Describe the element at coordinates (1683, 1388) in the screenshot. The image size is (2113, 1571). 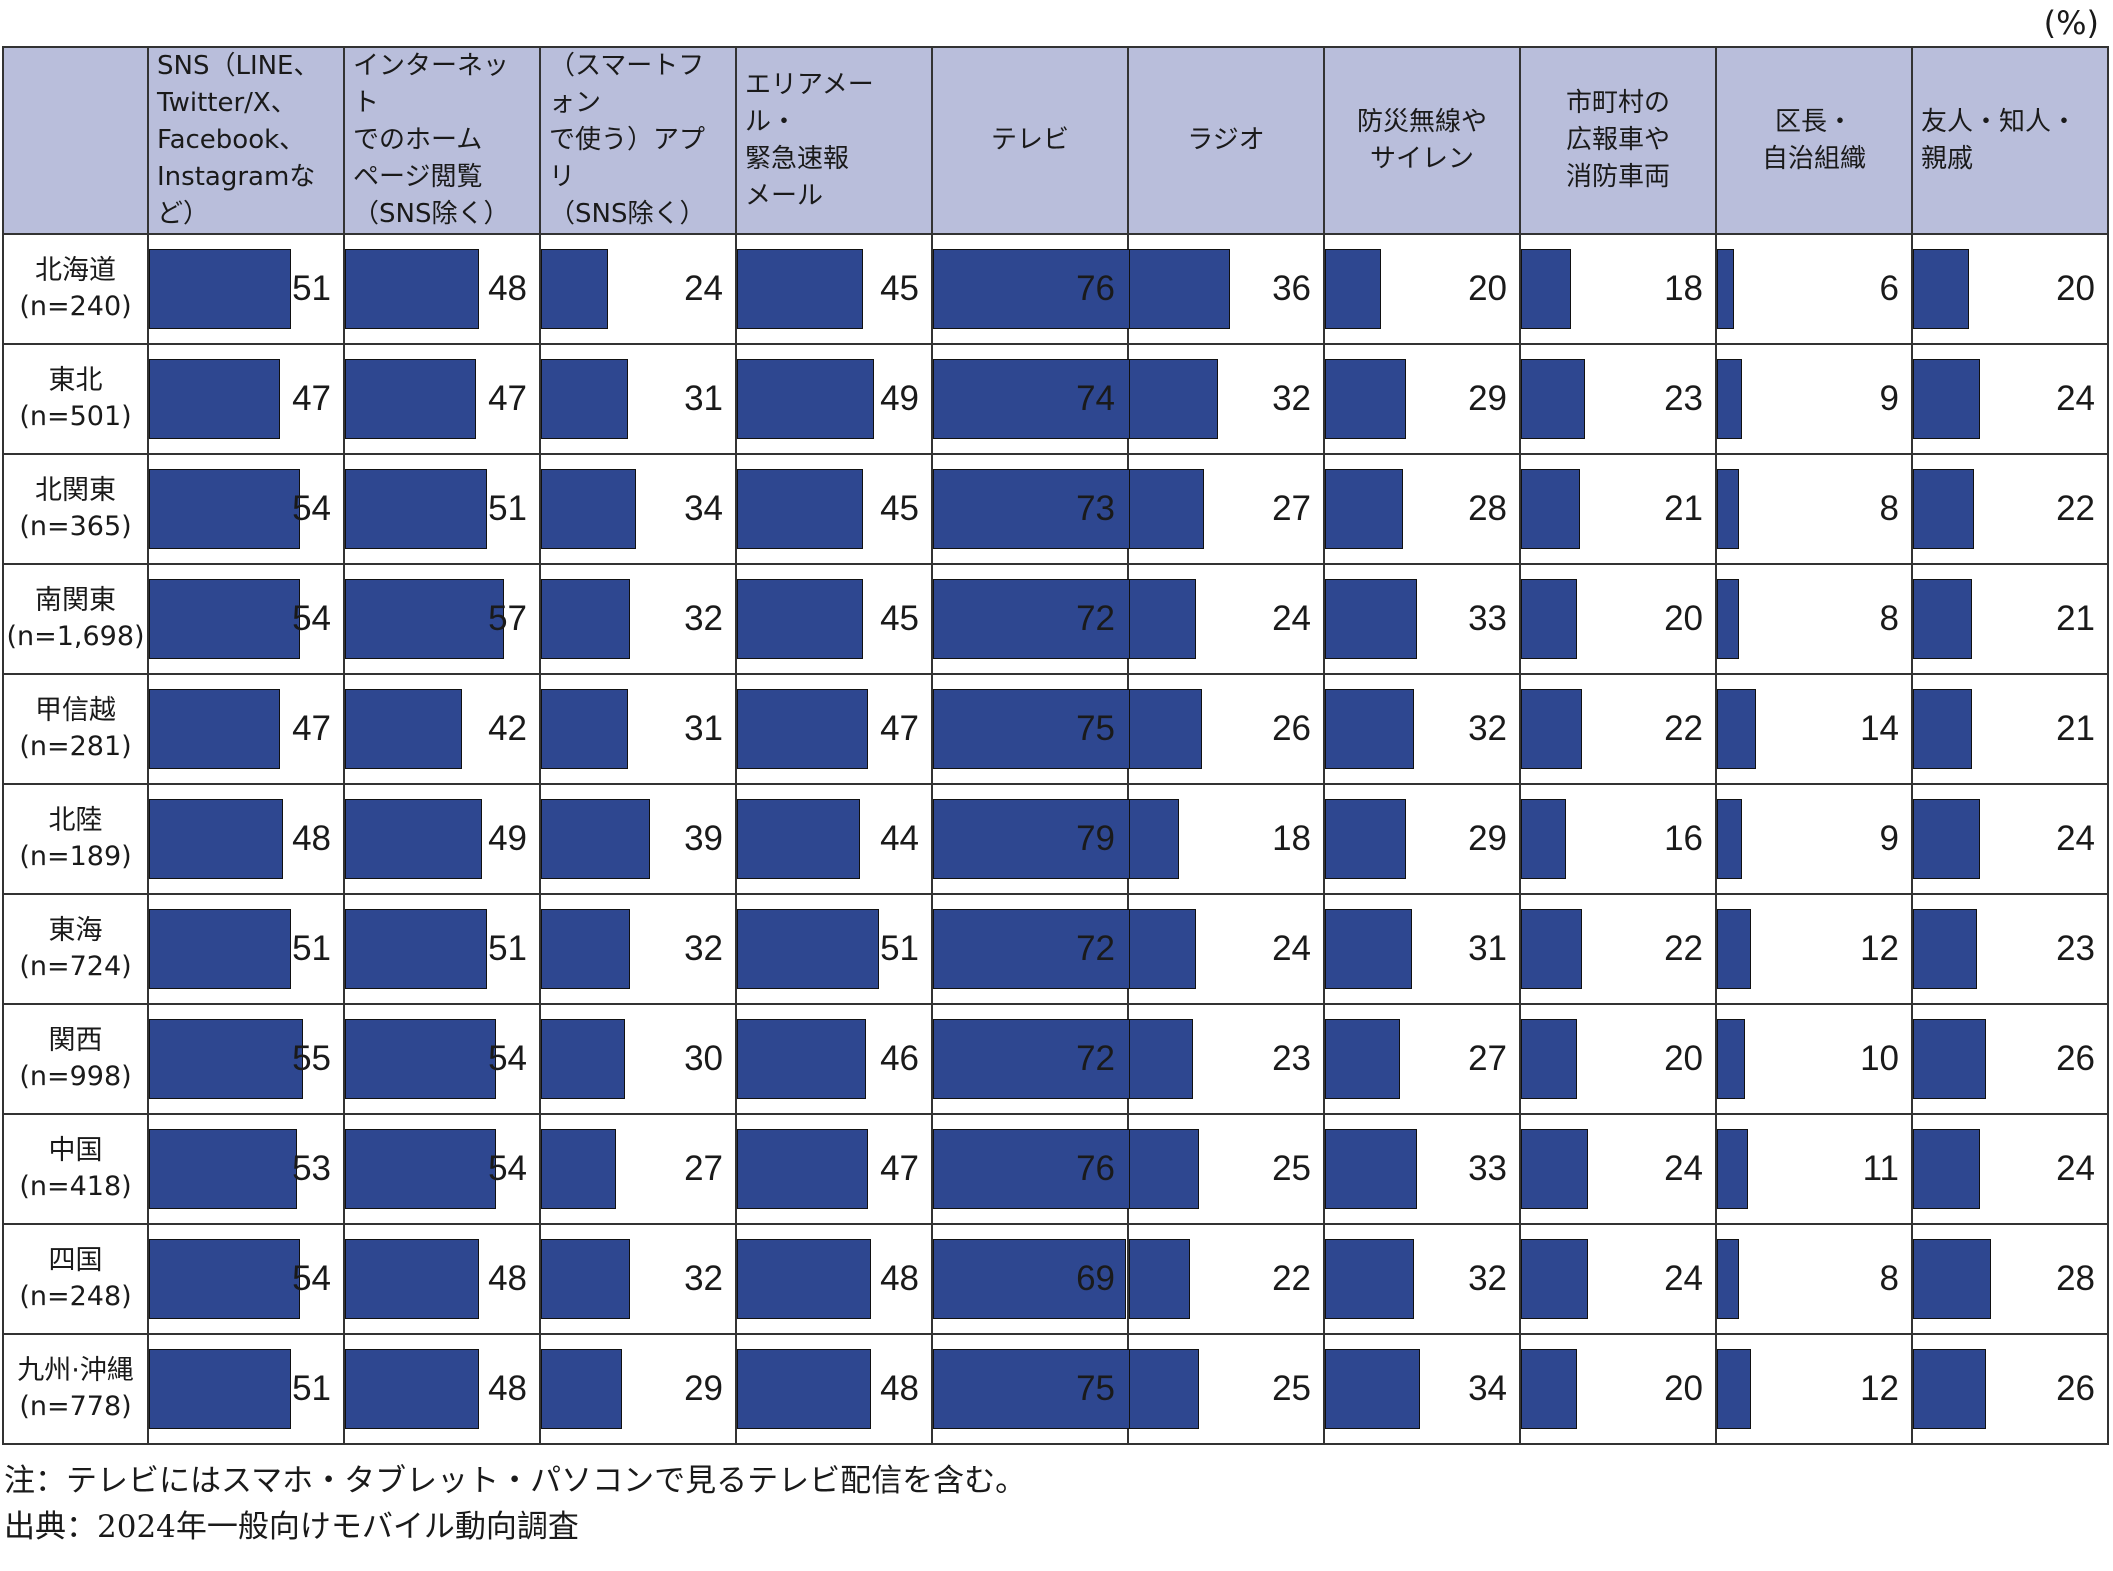
I see `value-label: 20` at that location.